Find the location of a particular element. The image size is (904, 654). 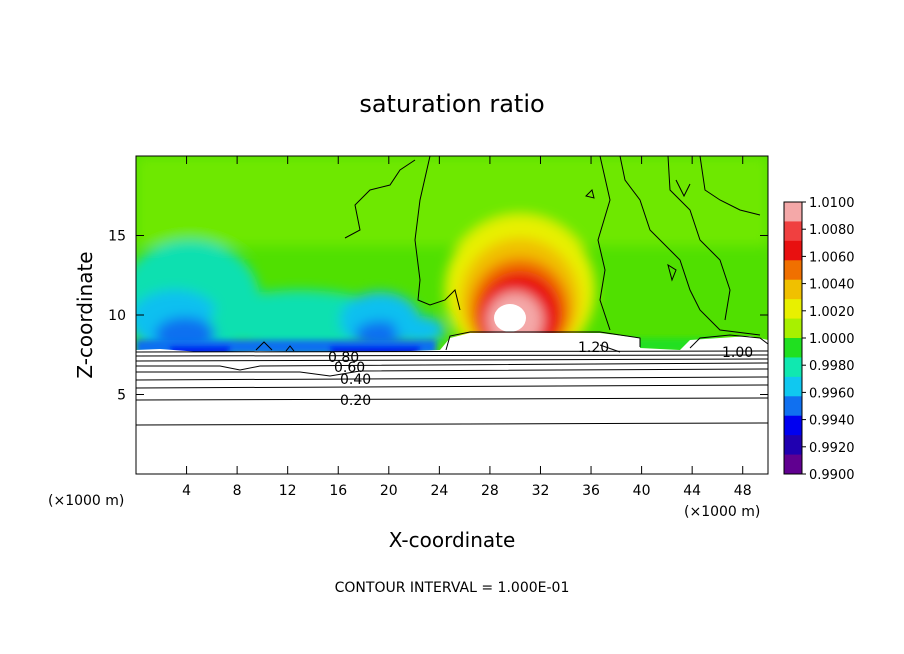

x-tick-label: 8 is located at coordinates (237, 491).